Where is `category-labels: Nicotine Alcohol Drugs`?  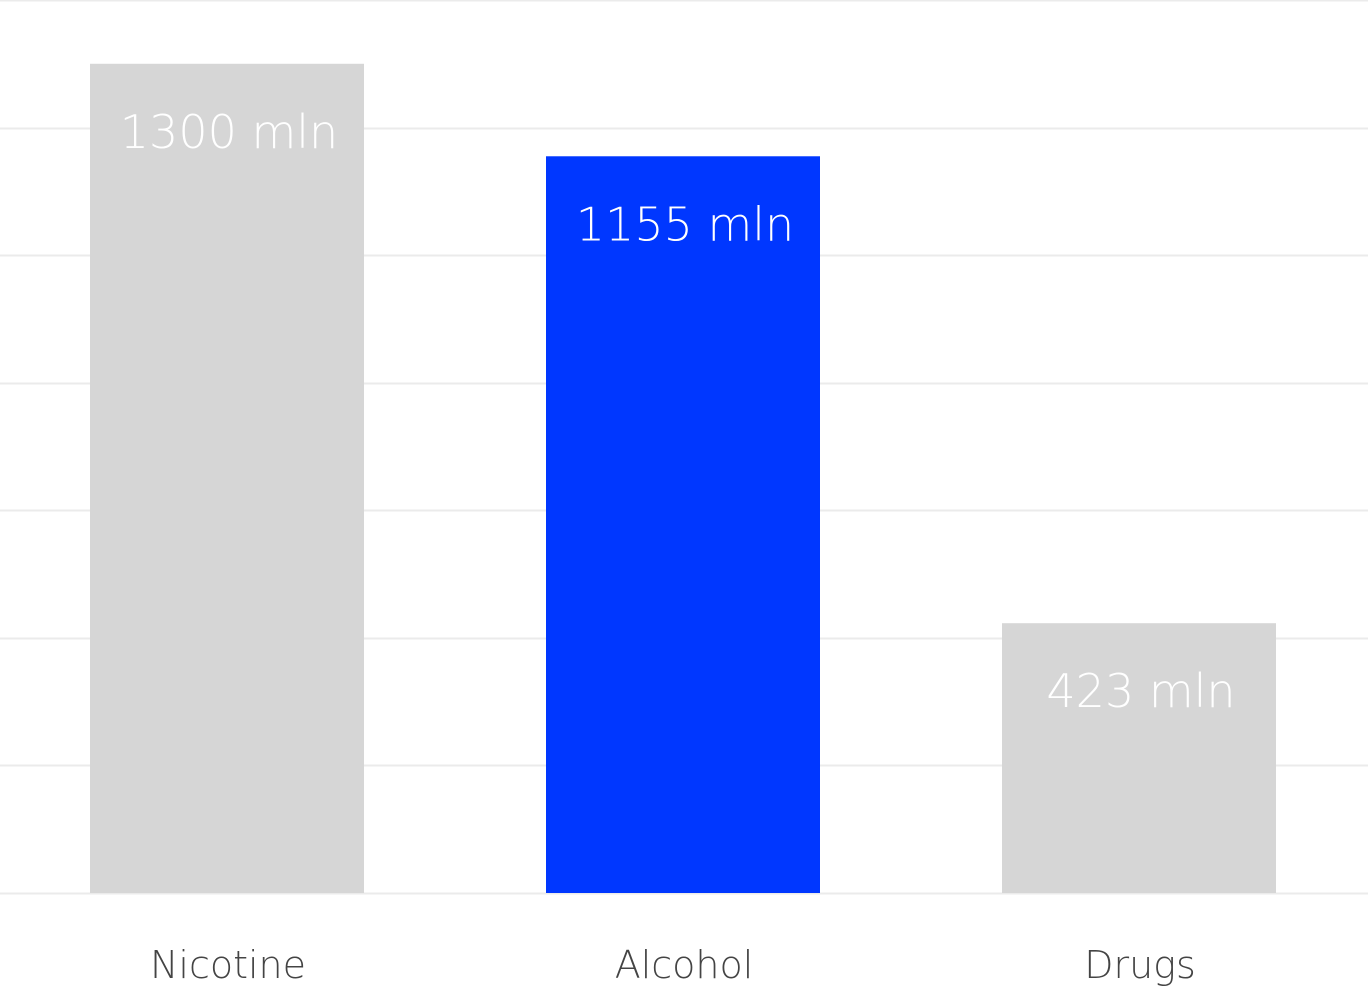 category-labels: Nicotine Alcohol Drugs is located at coordinates (673, 965).